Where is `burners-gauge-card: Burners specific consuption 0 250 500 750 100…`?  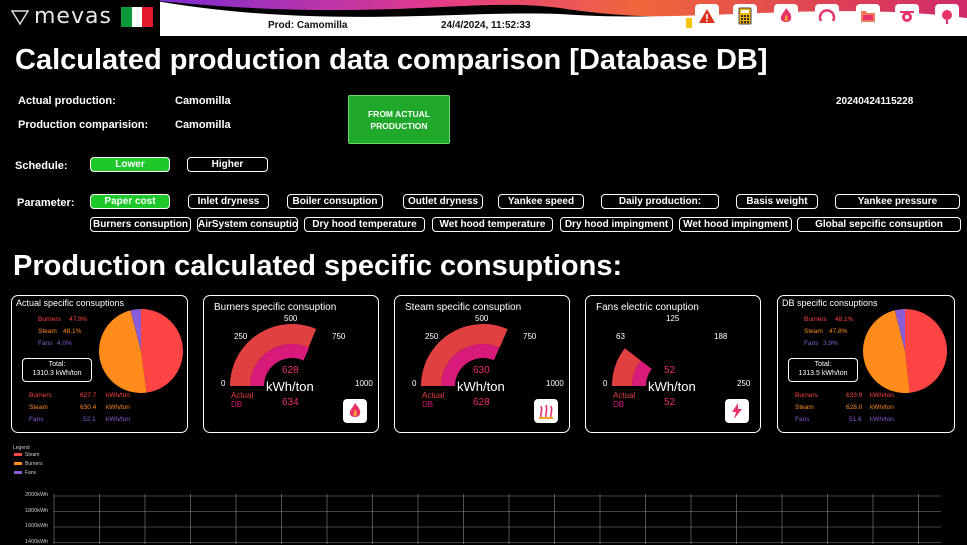 burners-gauge-card: Burners specific consuption 0 250 500 750 100… is located at coordinates (291, 364).